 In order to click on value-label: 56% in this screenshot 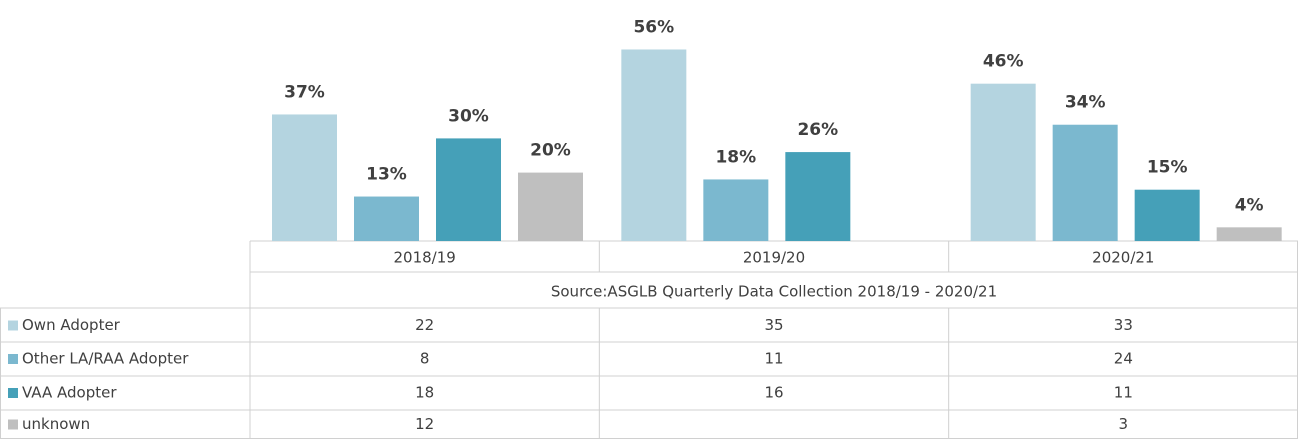, I will do `click(653, 27)`.